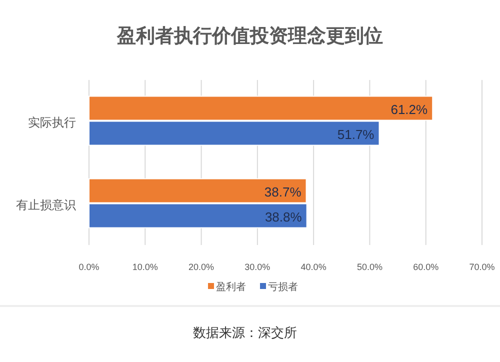 Image resolution: width=500 pixels, height=362 pixels. I want to click on x-tick-label: 70.0%, so click(482, 267).